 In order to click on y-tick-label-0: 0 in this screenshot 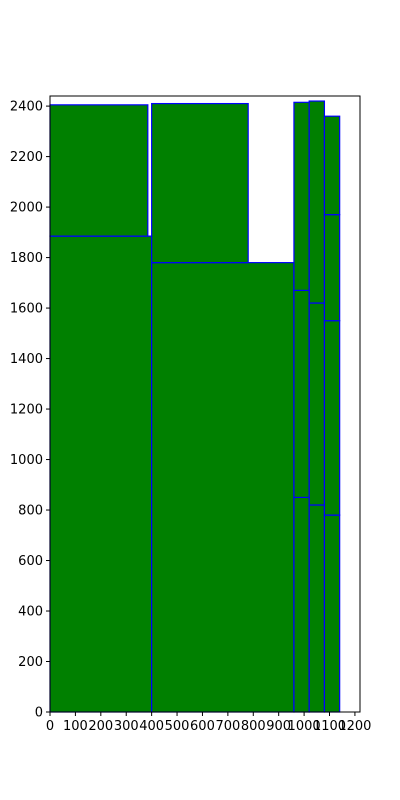, I will do `click(39, 713)`.